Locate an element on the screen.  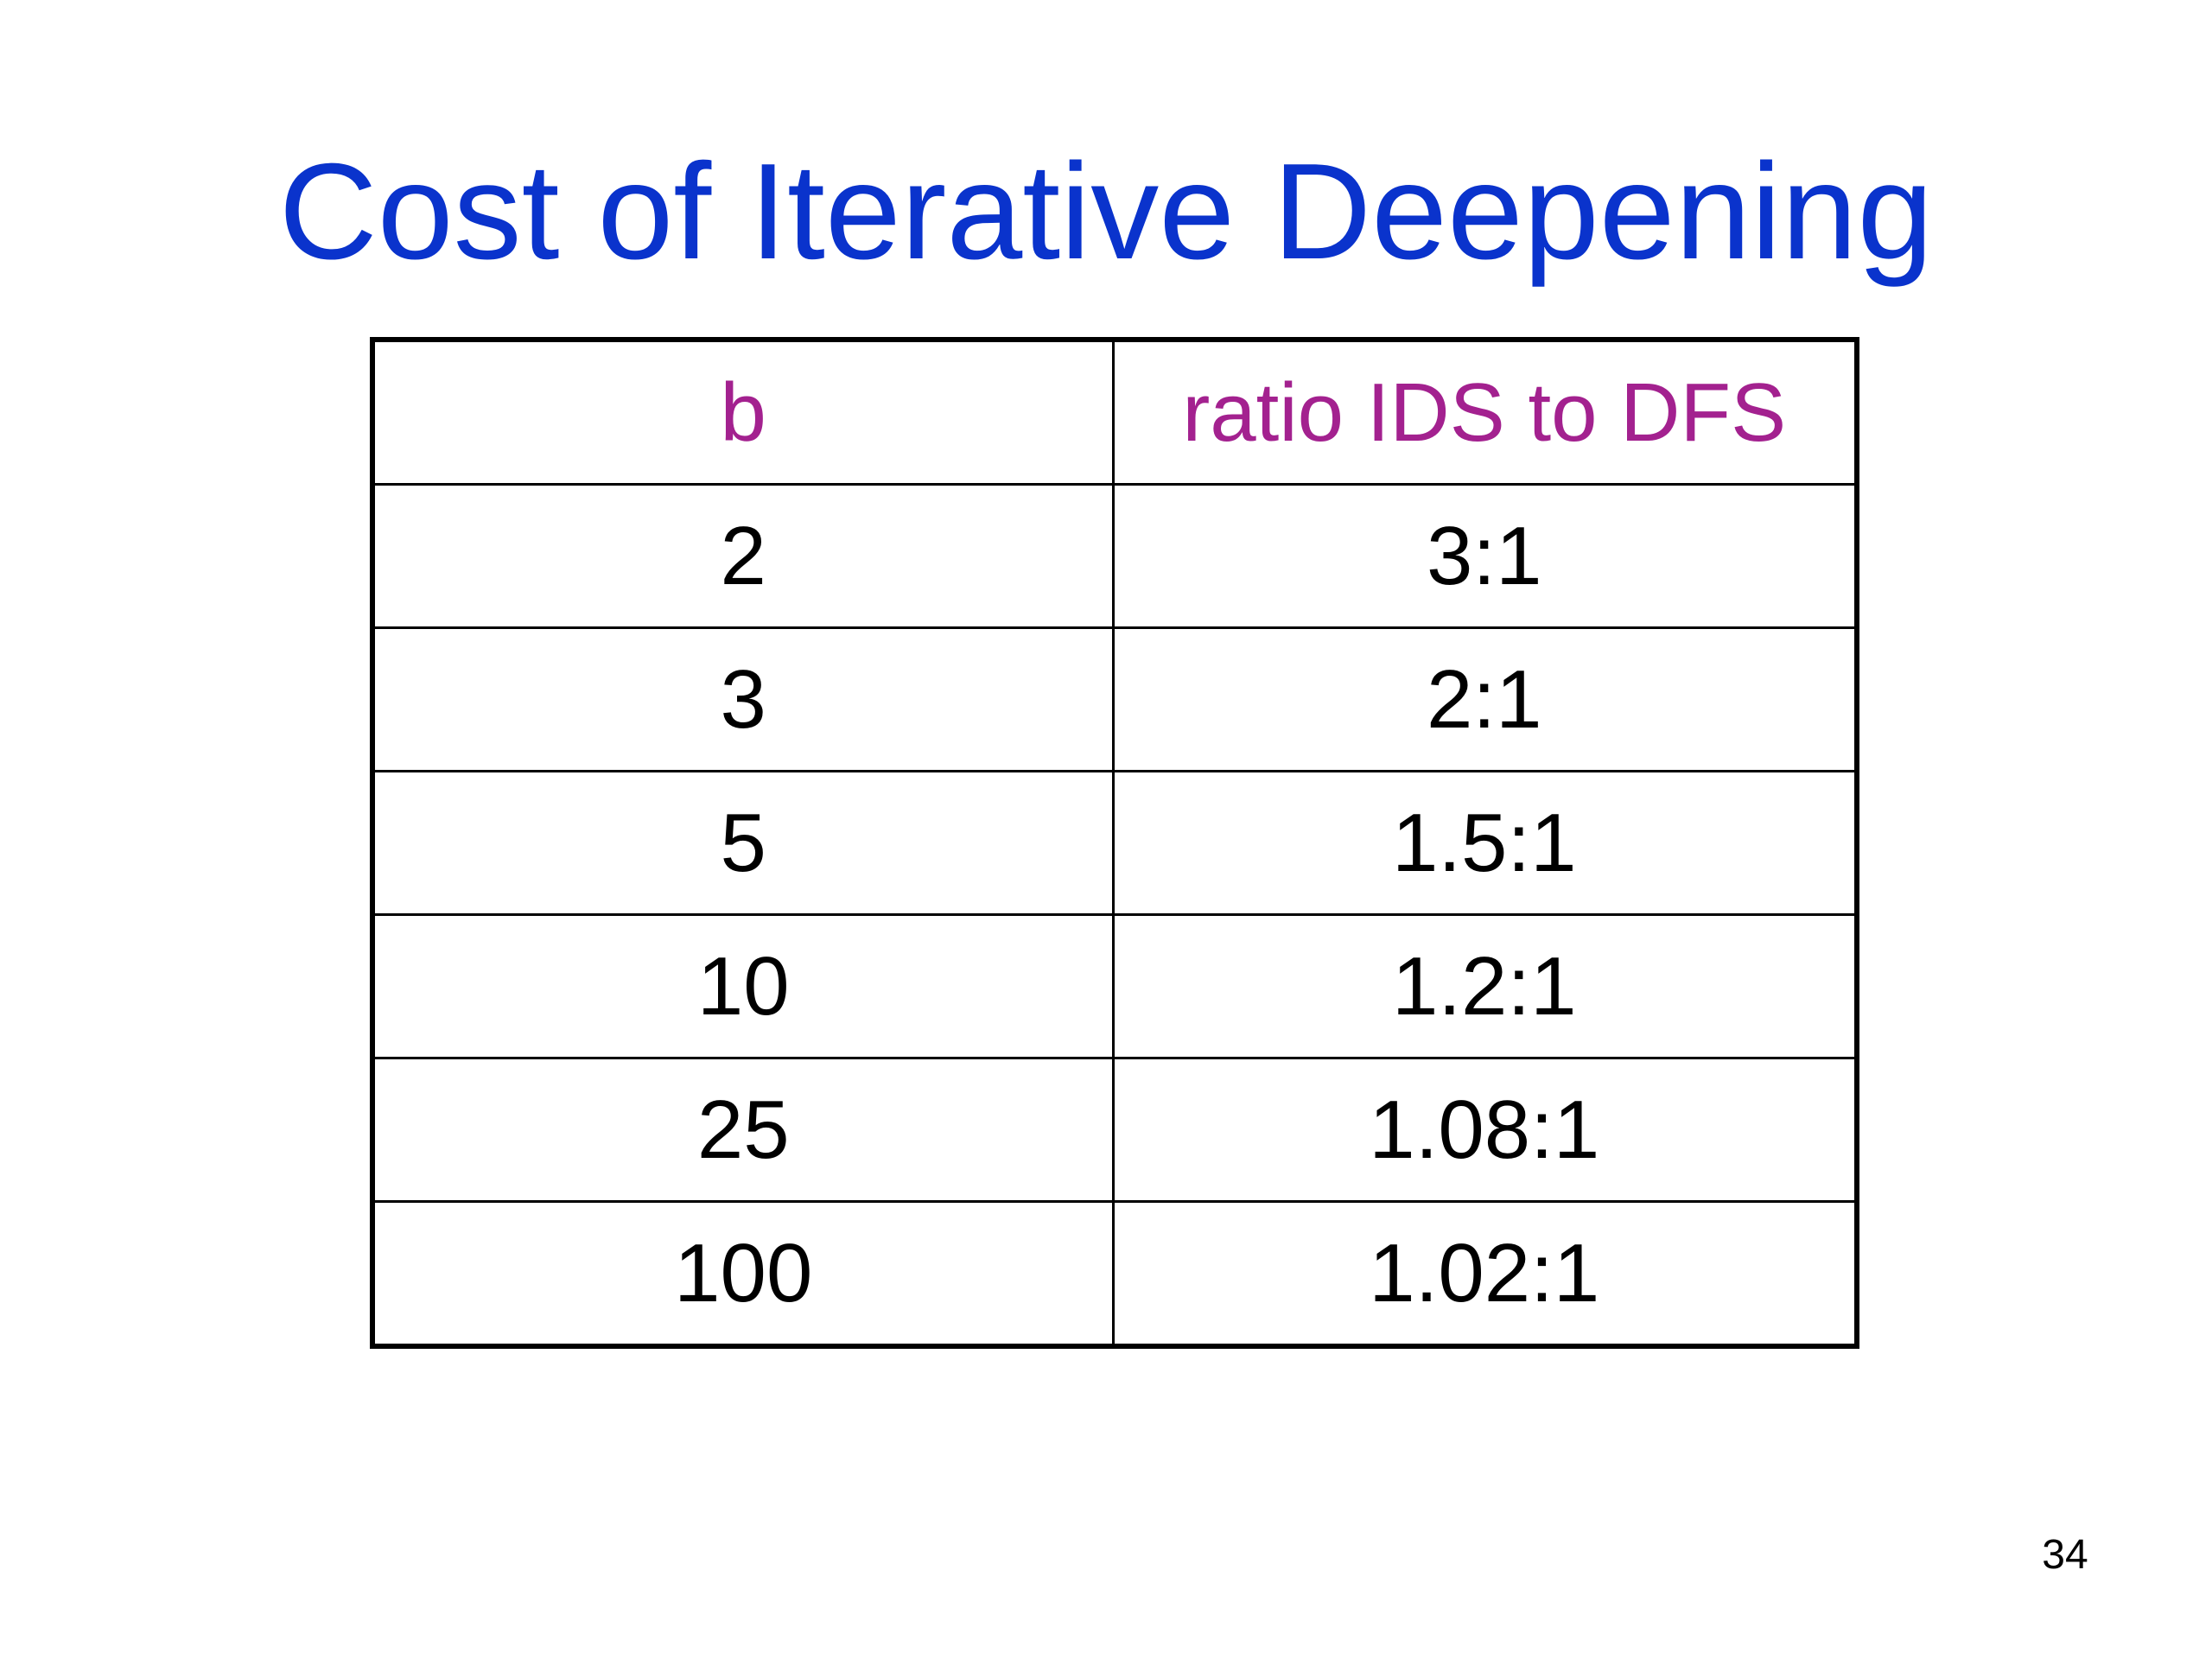
table-row: 5 1.5:1 is located at coordinates (1115, 843).